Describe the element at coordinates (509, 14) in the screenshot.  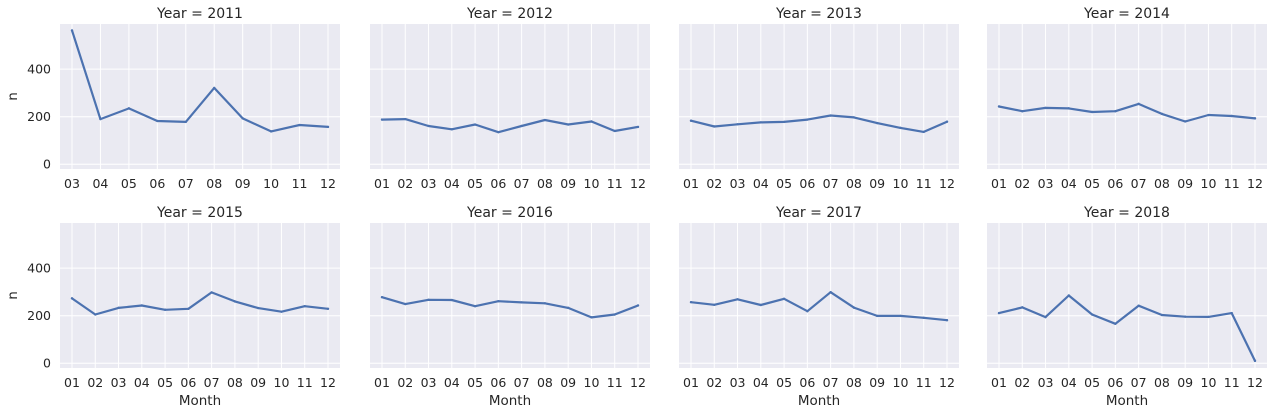
I see `panel-title: Year = 2012` at that location.